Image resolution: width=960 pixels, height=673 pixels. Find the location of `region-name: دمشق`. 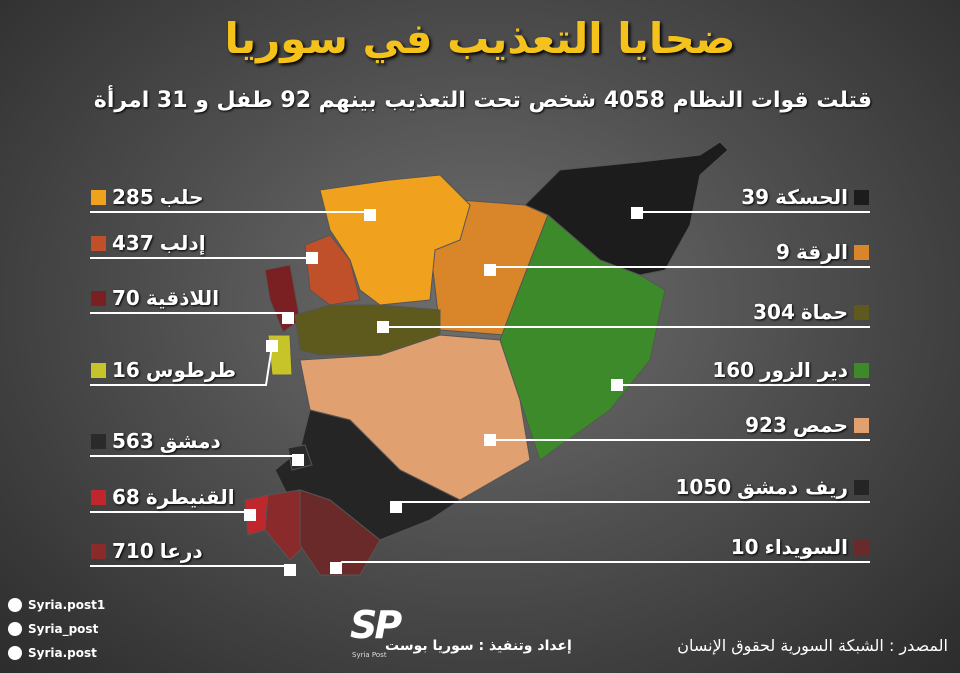

region-name: دمشق is located at coordinates (190, 441).